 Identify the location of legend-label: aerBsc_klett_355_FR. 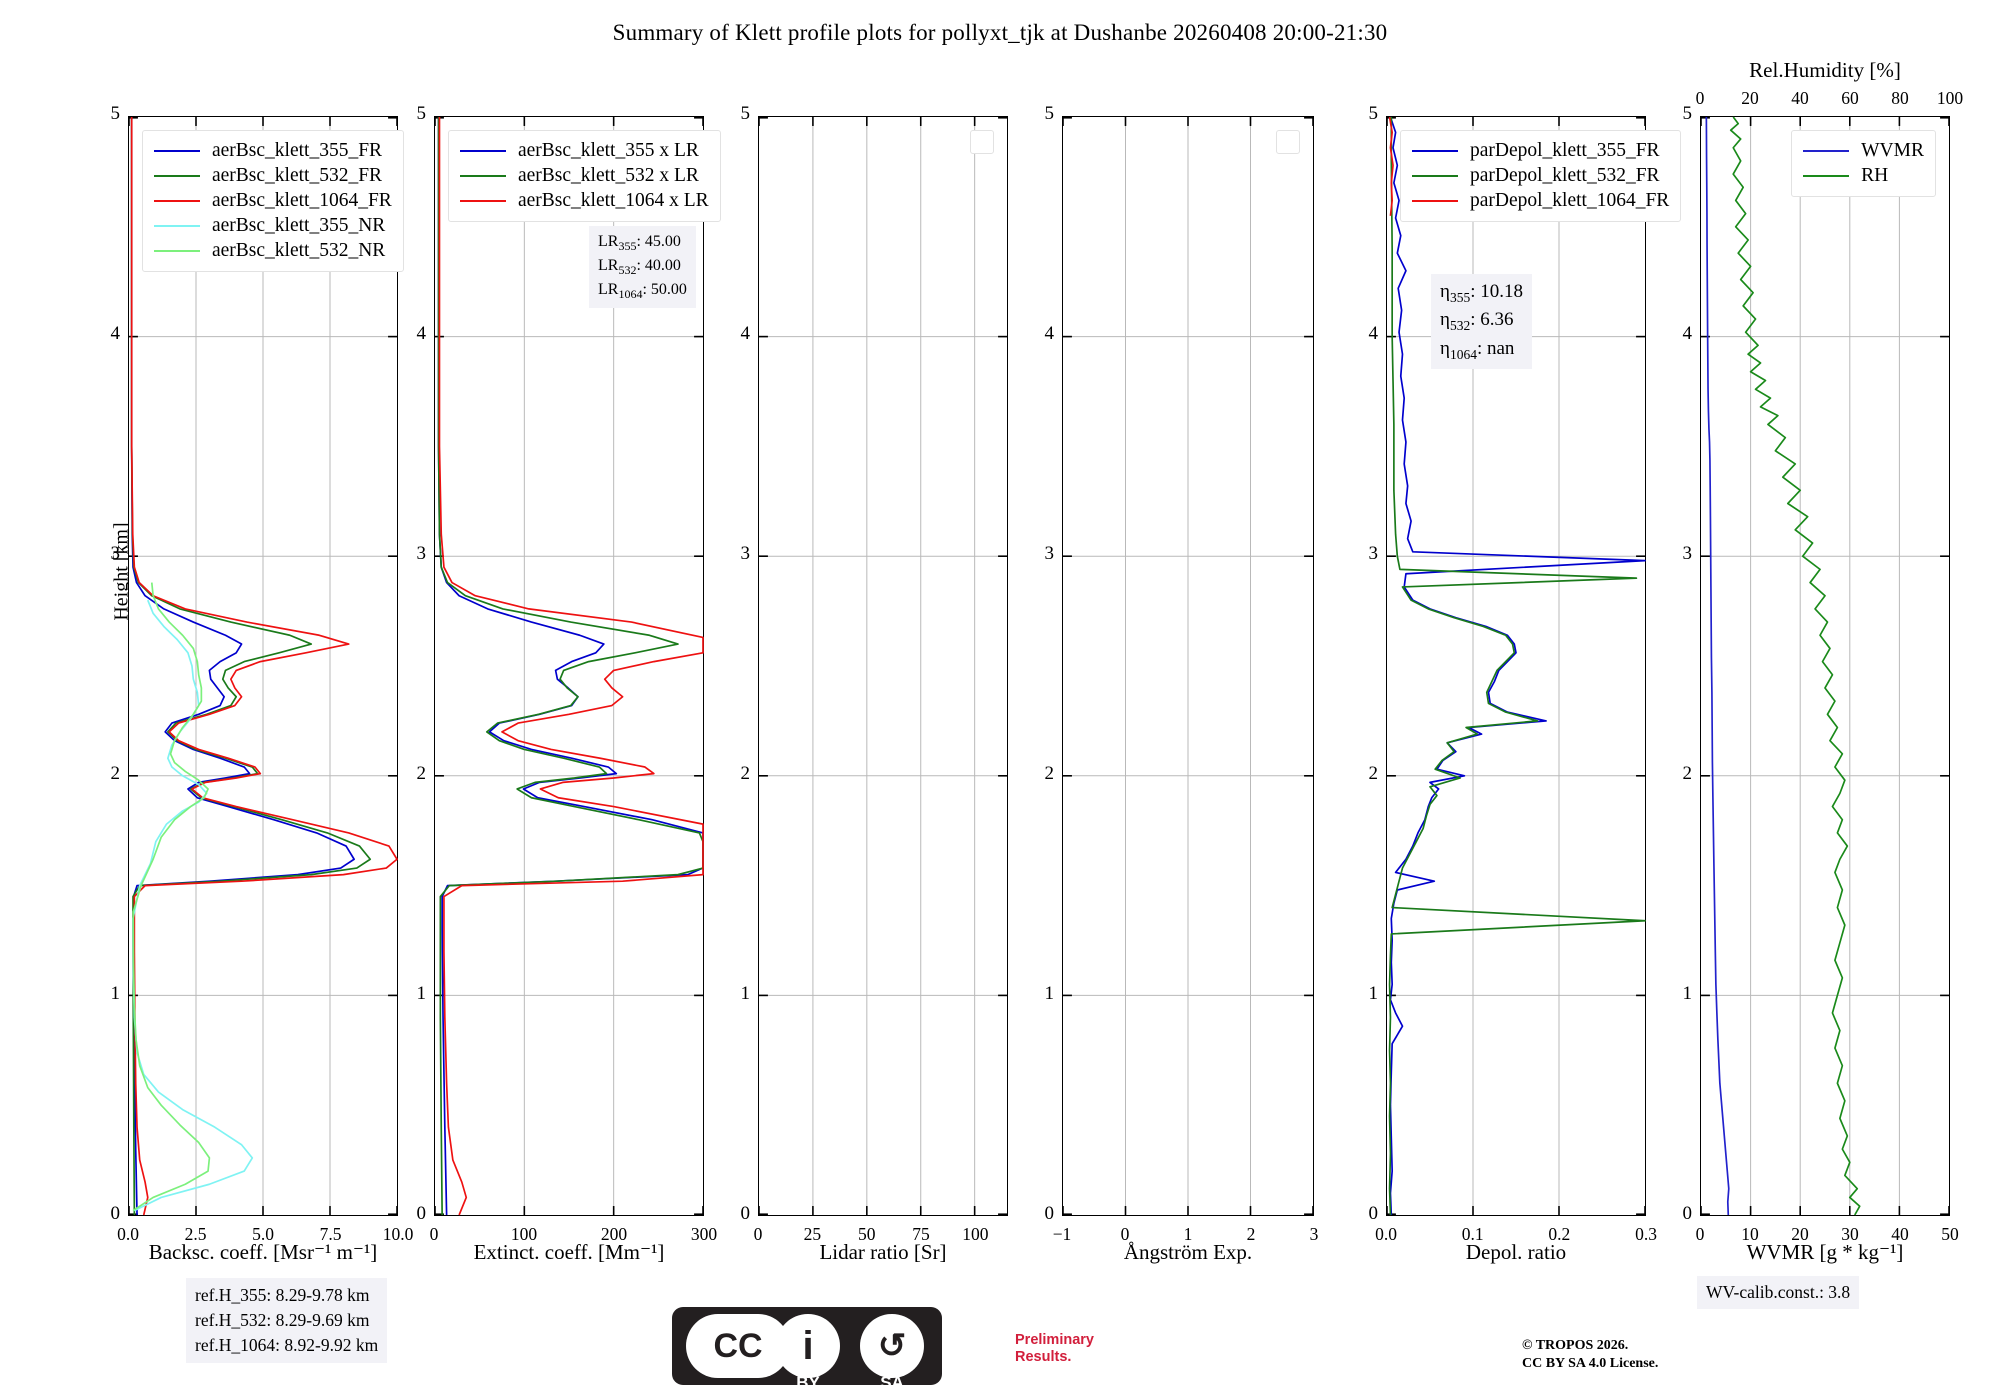
(297, 150).